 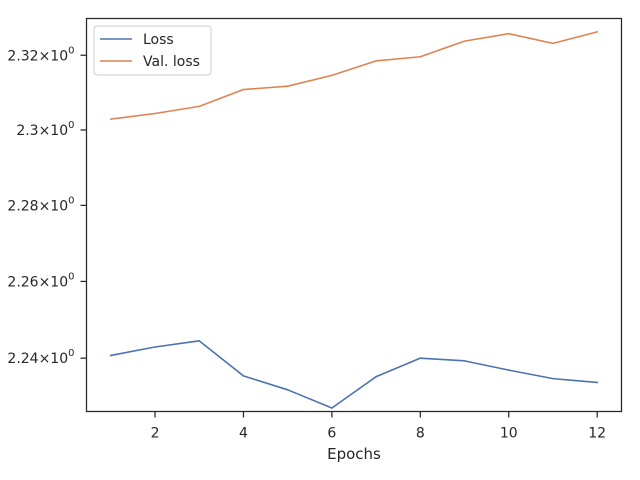 What do you see at coordinates (40, 204) in the screenshot?
I see `y-tick-label: 2.28×100` at bounding box center [40, 204].